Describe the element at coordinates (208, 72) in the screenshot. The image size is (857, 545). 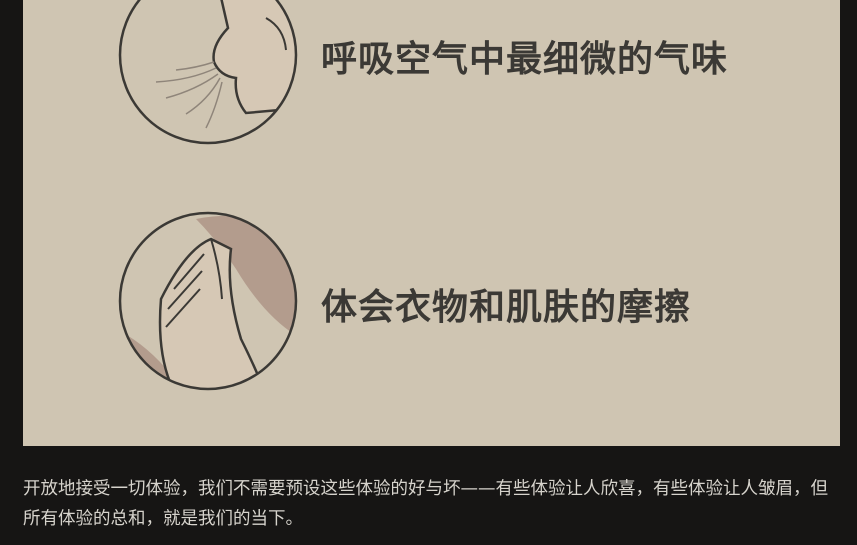
I see `nose-breathing-icon` at that location.